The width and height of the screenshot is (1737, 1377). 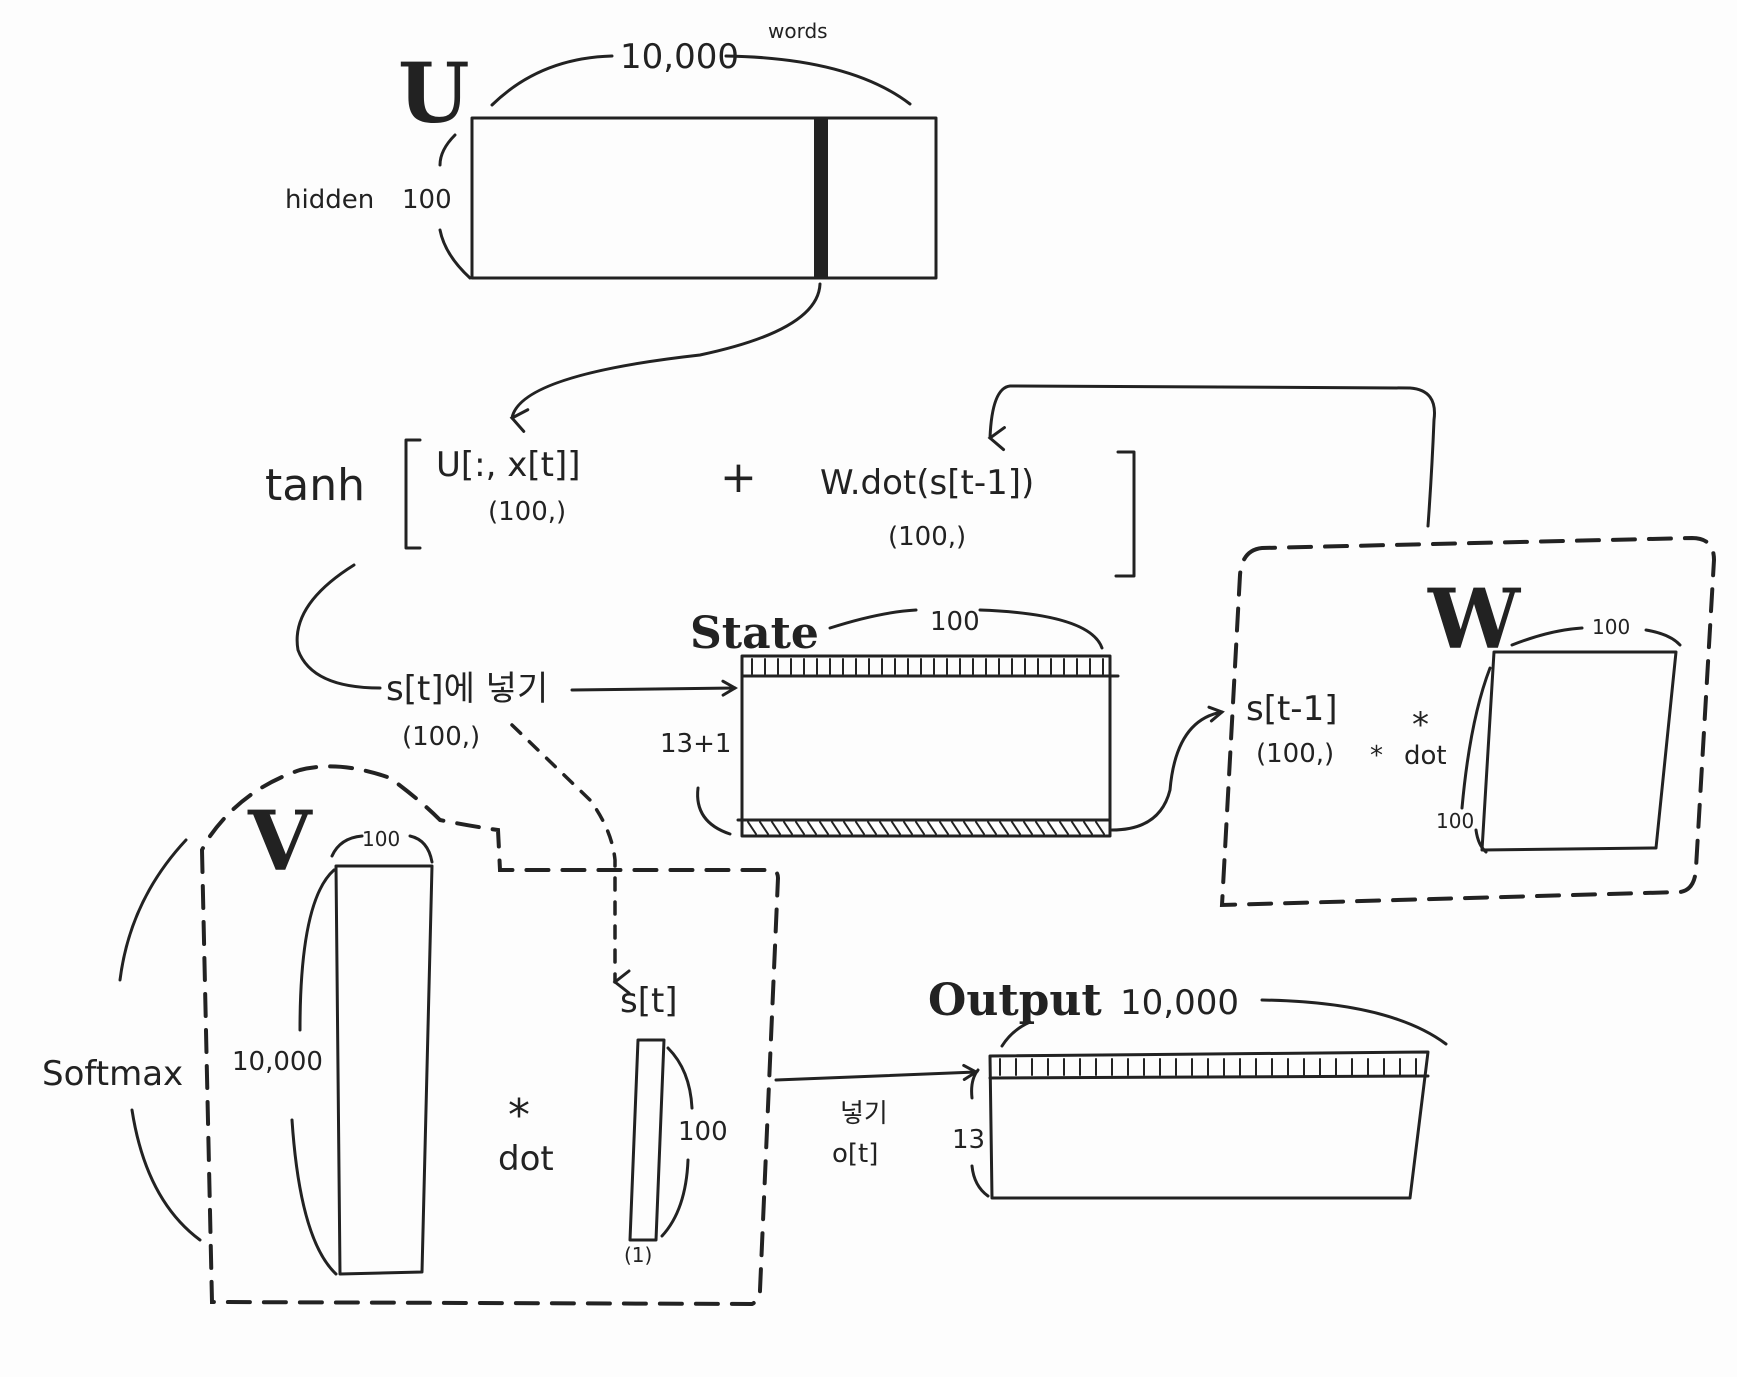 What do you see at coordinates (927, 537) in the screenshot?
I see `formula-term2-shape: (100,)` at bounding box center [927, 537].